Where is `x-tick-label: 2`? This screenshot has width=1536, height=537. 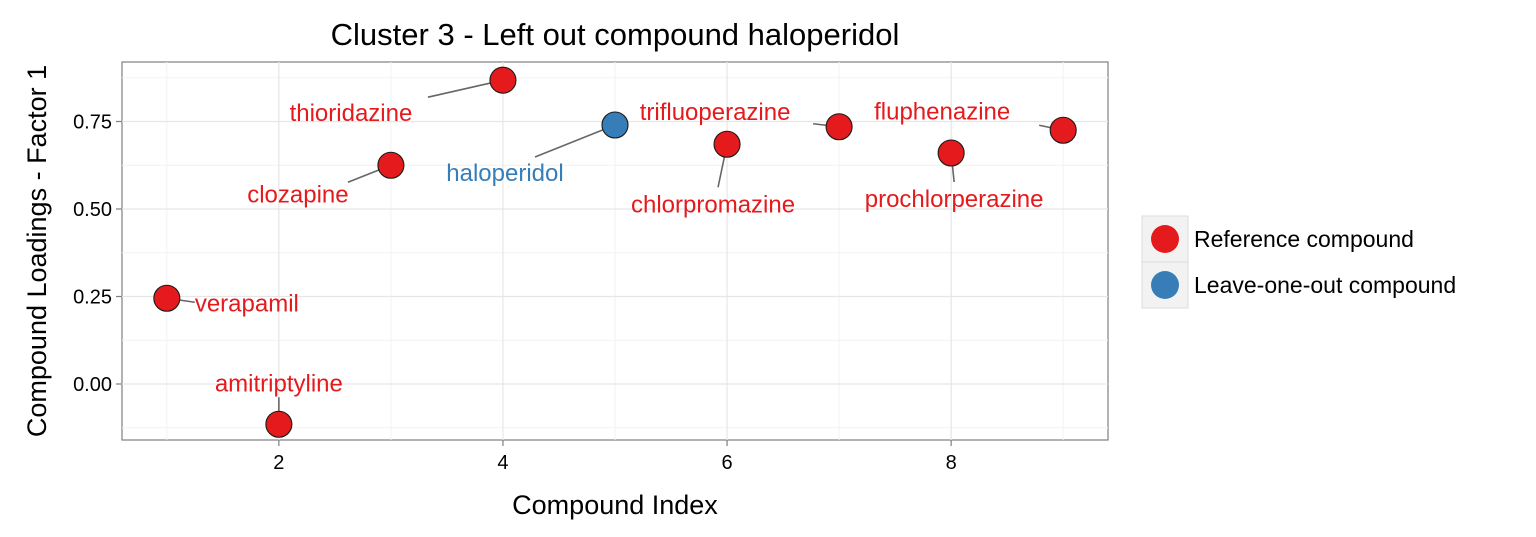
x-tick-label: 2 is located at coordinates (278, 463).